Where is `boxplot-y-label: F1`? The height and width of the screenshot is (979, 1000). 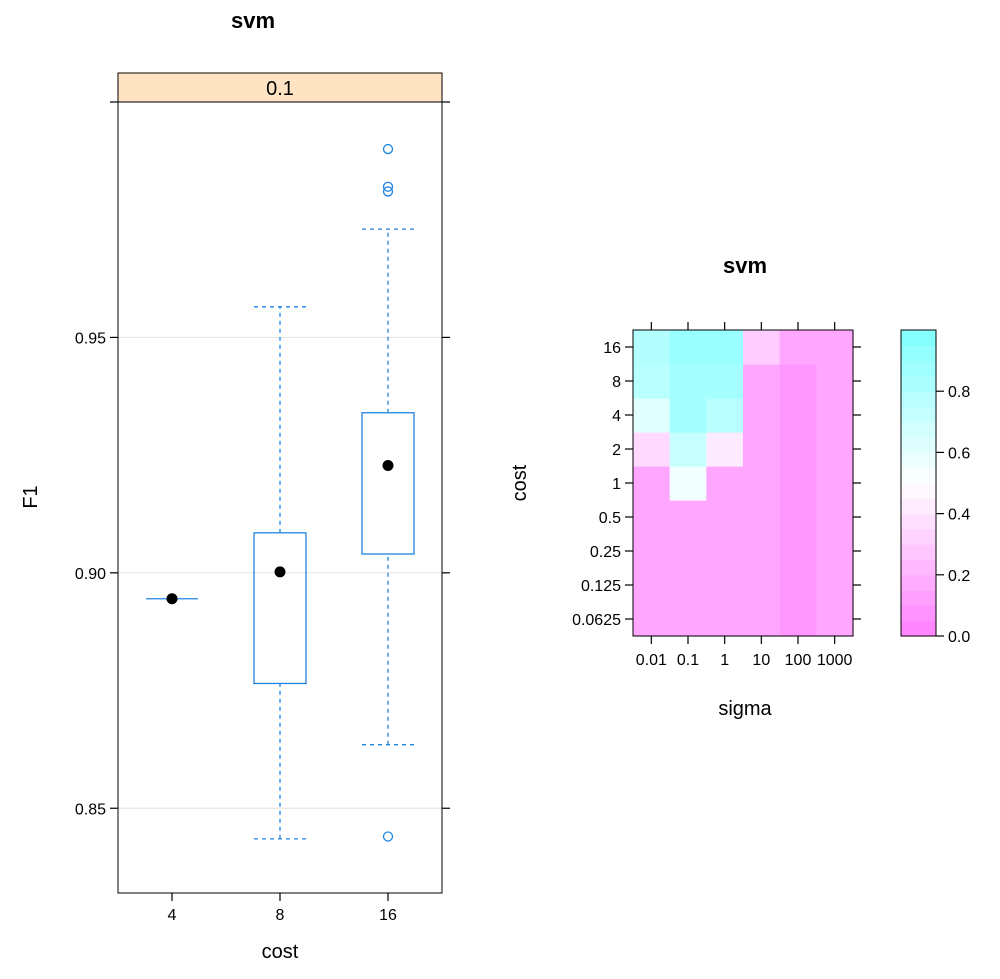
boxplot-y-label: F1 is located at coordinates (31, 496).